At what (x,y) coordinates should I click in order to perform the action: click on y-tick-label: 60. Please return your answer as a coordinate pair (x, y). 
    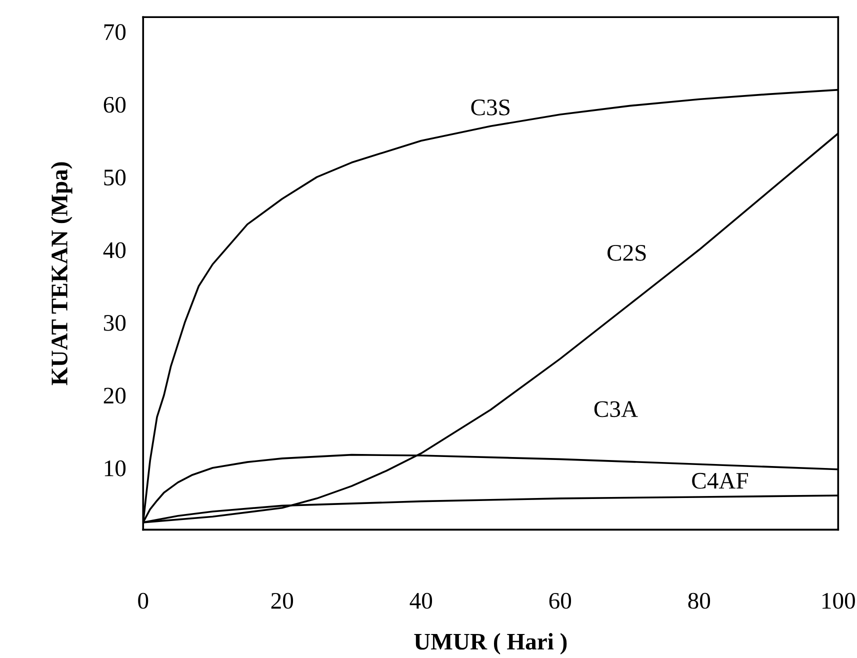
    Looking at the image, I should click on (115, 104).